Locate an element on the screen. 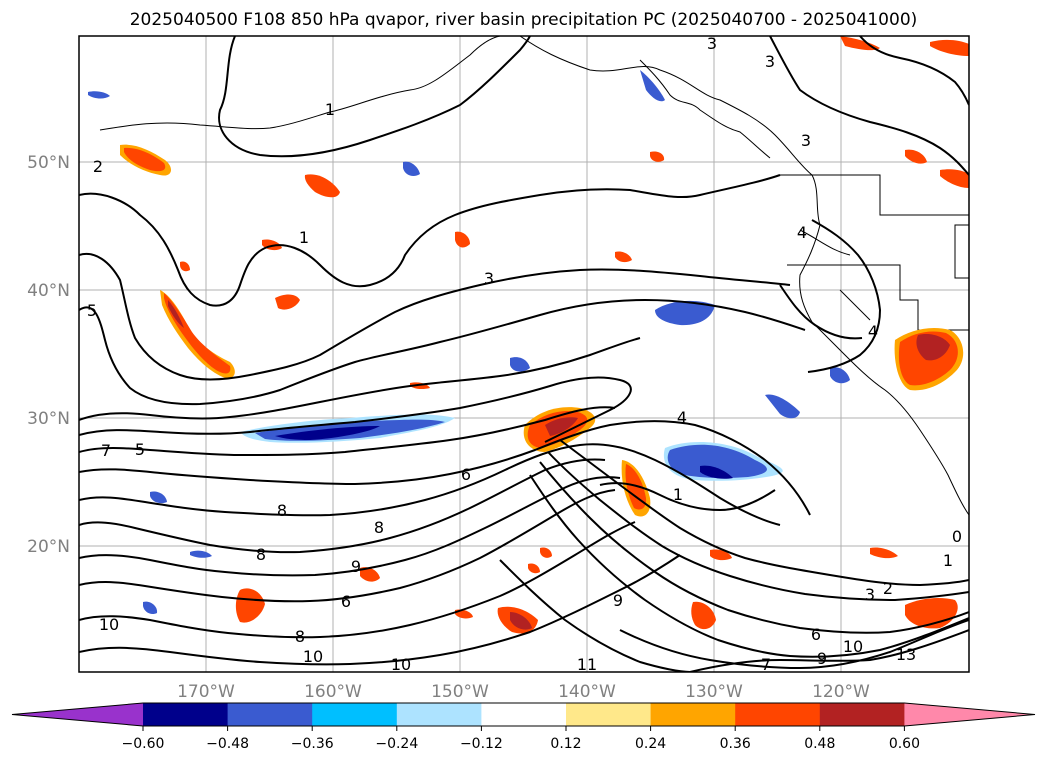 The width and height of the screenshot is (1047, 765). colorbar-tick-label: −0.60 is located at coordinates (143, 744).